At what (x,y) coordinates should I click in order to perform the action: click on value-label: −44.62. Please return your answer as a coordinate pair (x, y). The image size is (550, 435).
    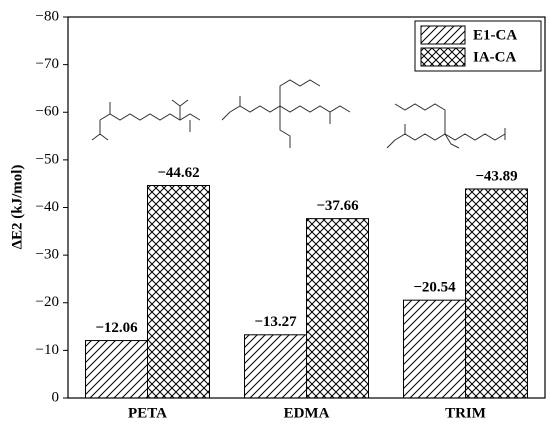
    Looking at the image, I should click on (178, 173).